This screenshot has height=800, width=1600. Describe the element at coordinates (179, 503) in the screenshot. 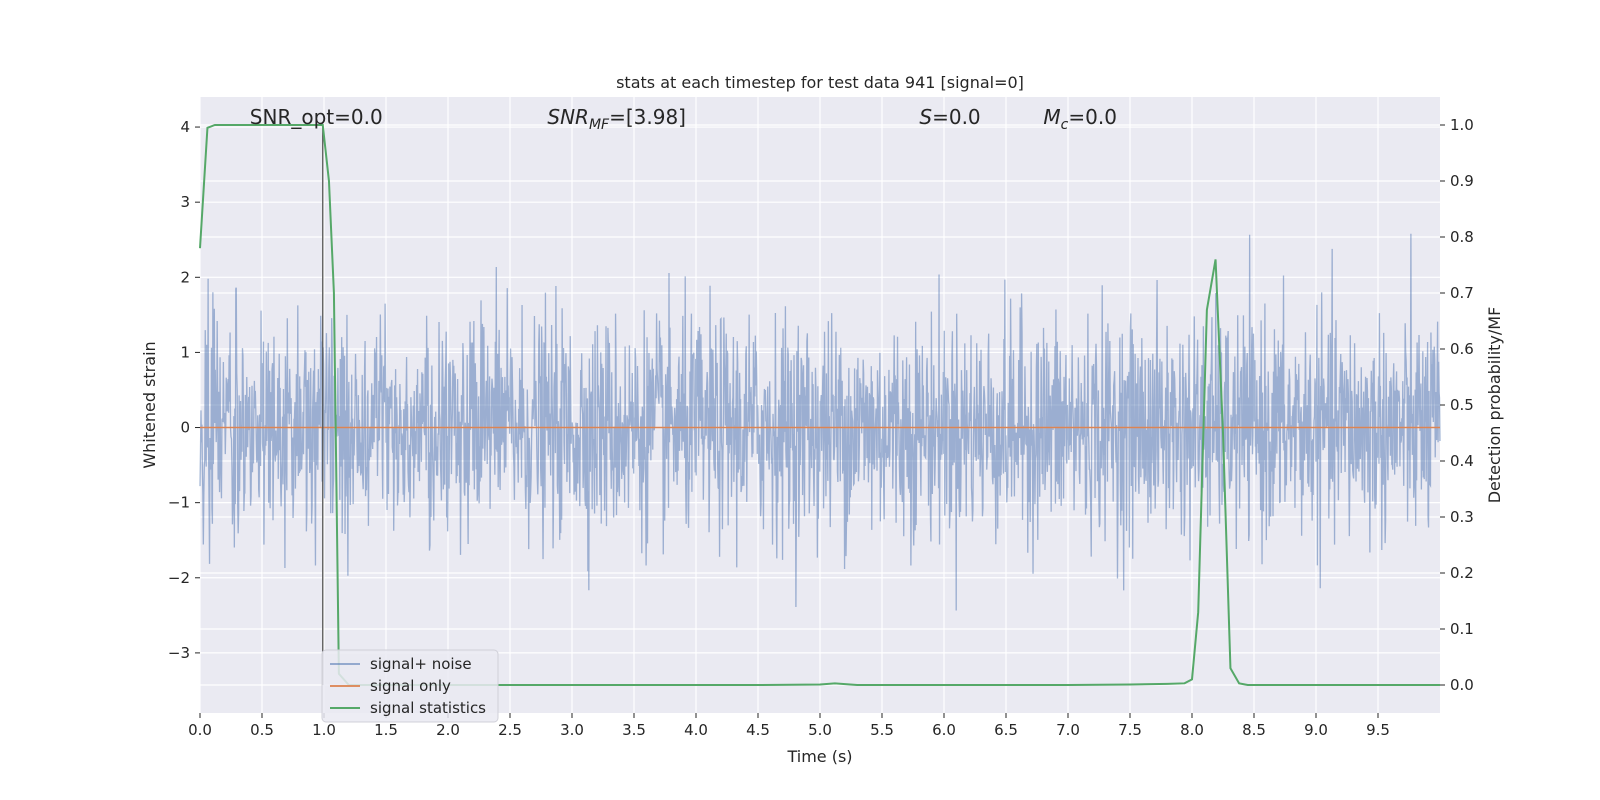

I see `y-left-tick-label: −1` at that location.